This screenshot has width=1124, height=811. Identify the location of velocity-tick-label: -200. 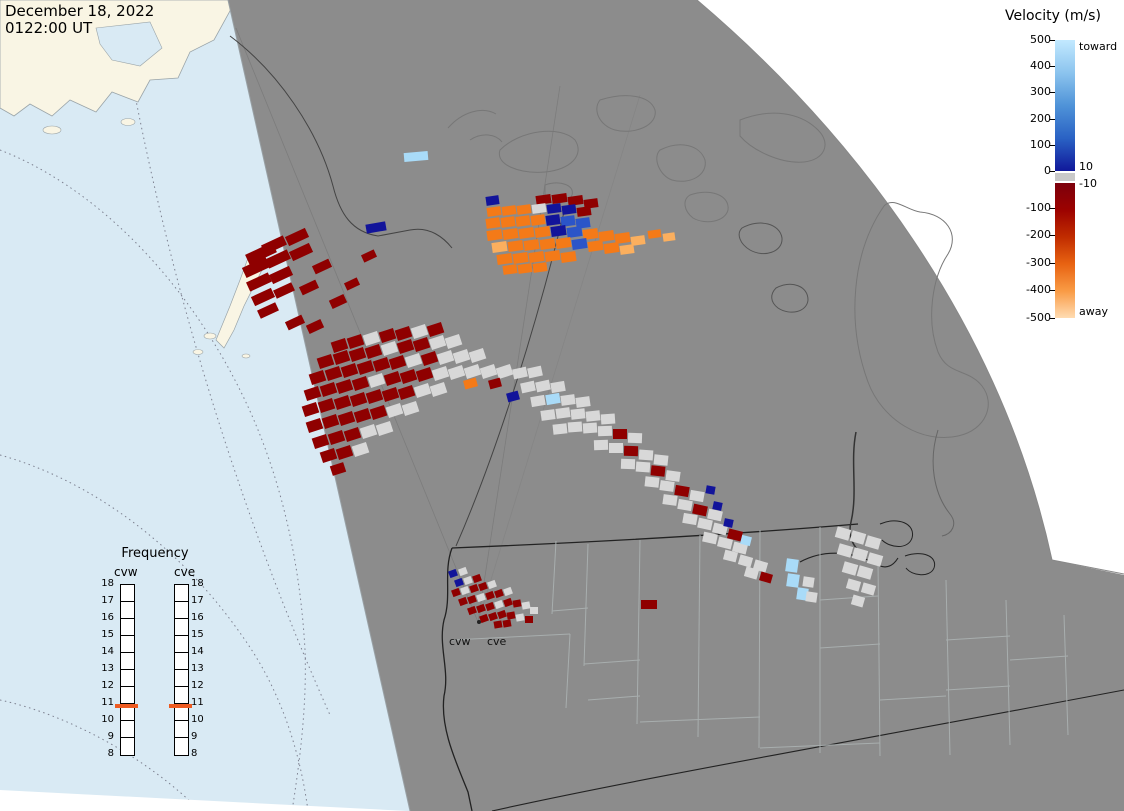
(1038, 235).